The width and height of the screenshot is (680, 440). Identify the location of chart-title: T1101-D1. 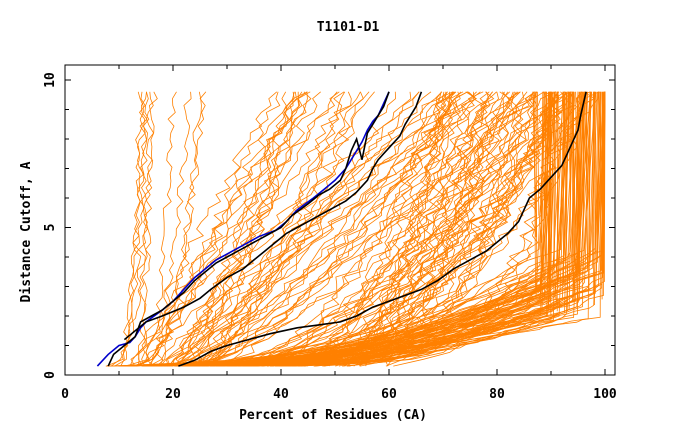
(348, 27).